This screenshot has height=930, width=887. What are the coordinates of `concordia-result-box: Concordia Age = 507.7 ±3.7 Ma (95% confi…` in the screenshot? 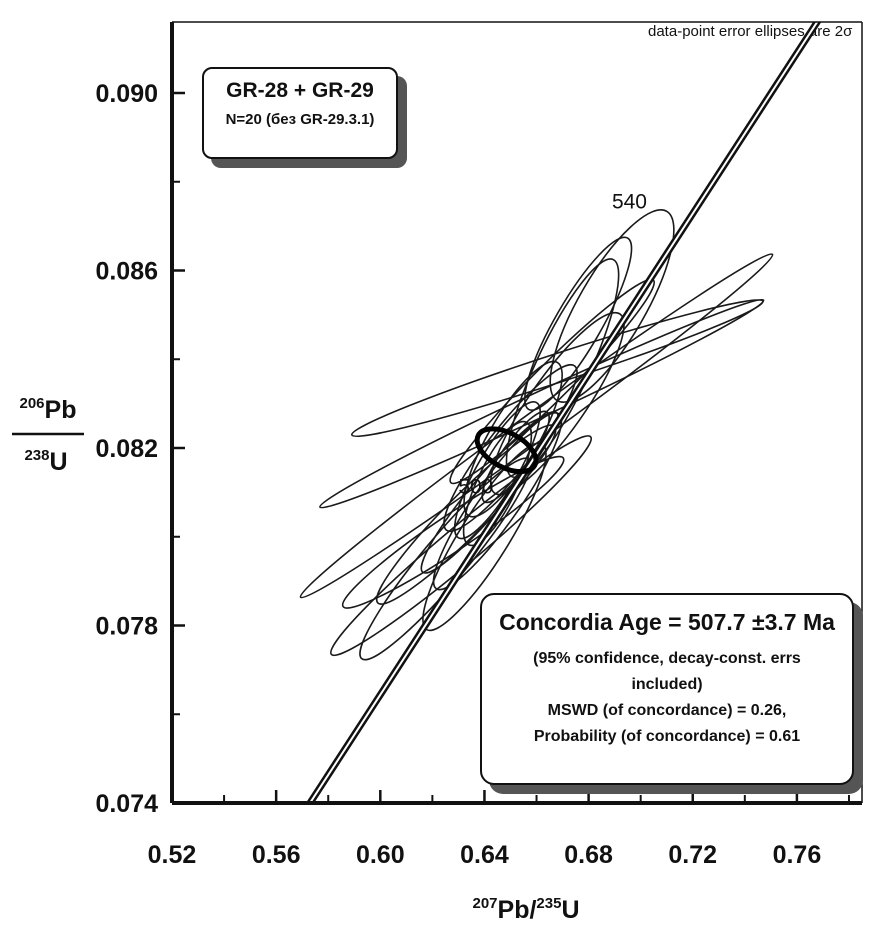 It's located at (667, 689).